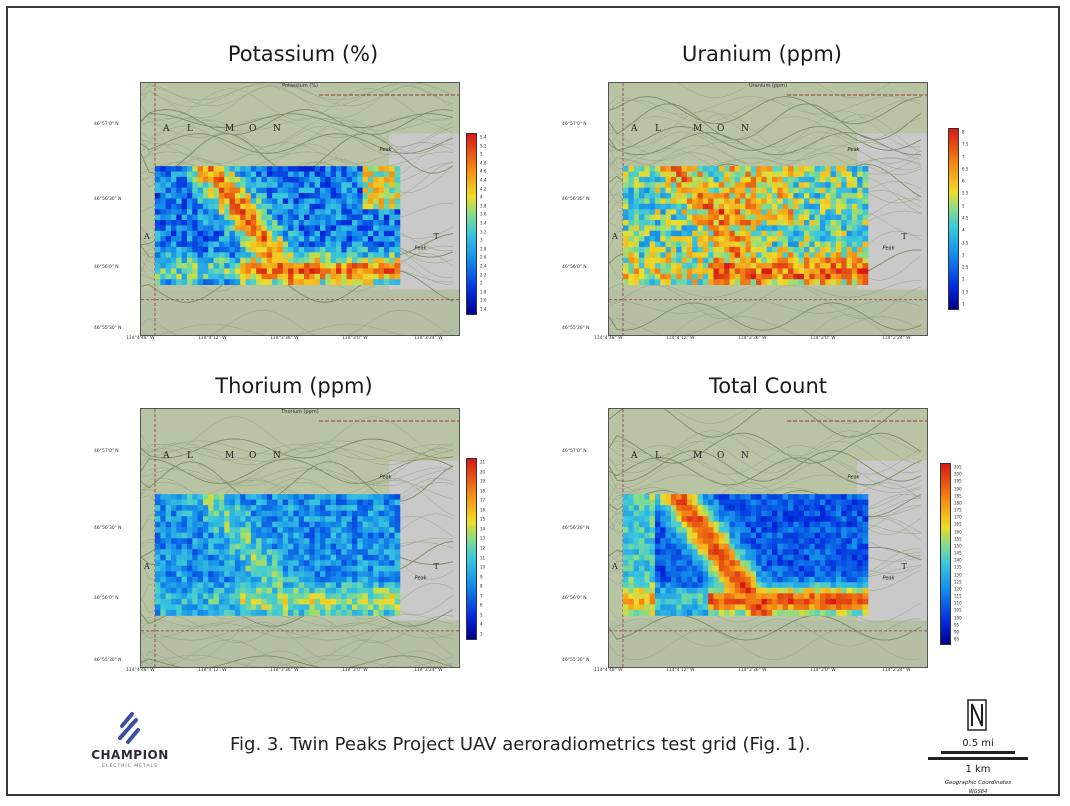  Describe the element at coordinates (483, 548) in the screenshot. I see `colorbar-tick-label: 12` at that location.